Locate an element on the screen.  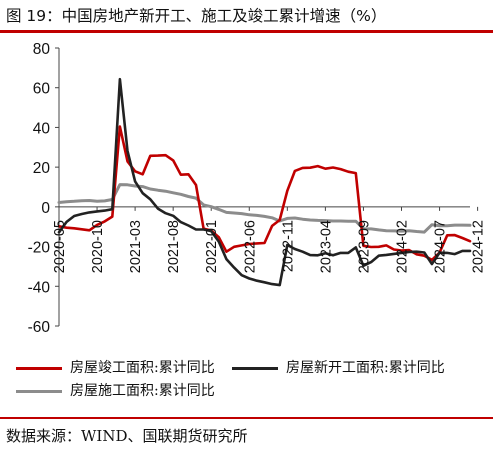
legend-swatch-black is located at coordinates (255, 368).